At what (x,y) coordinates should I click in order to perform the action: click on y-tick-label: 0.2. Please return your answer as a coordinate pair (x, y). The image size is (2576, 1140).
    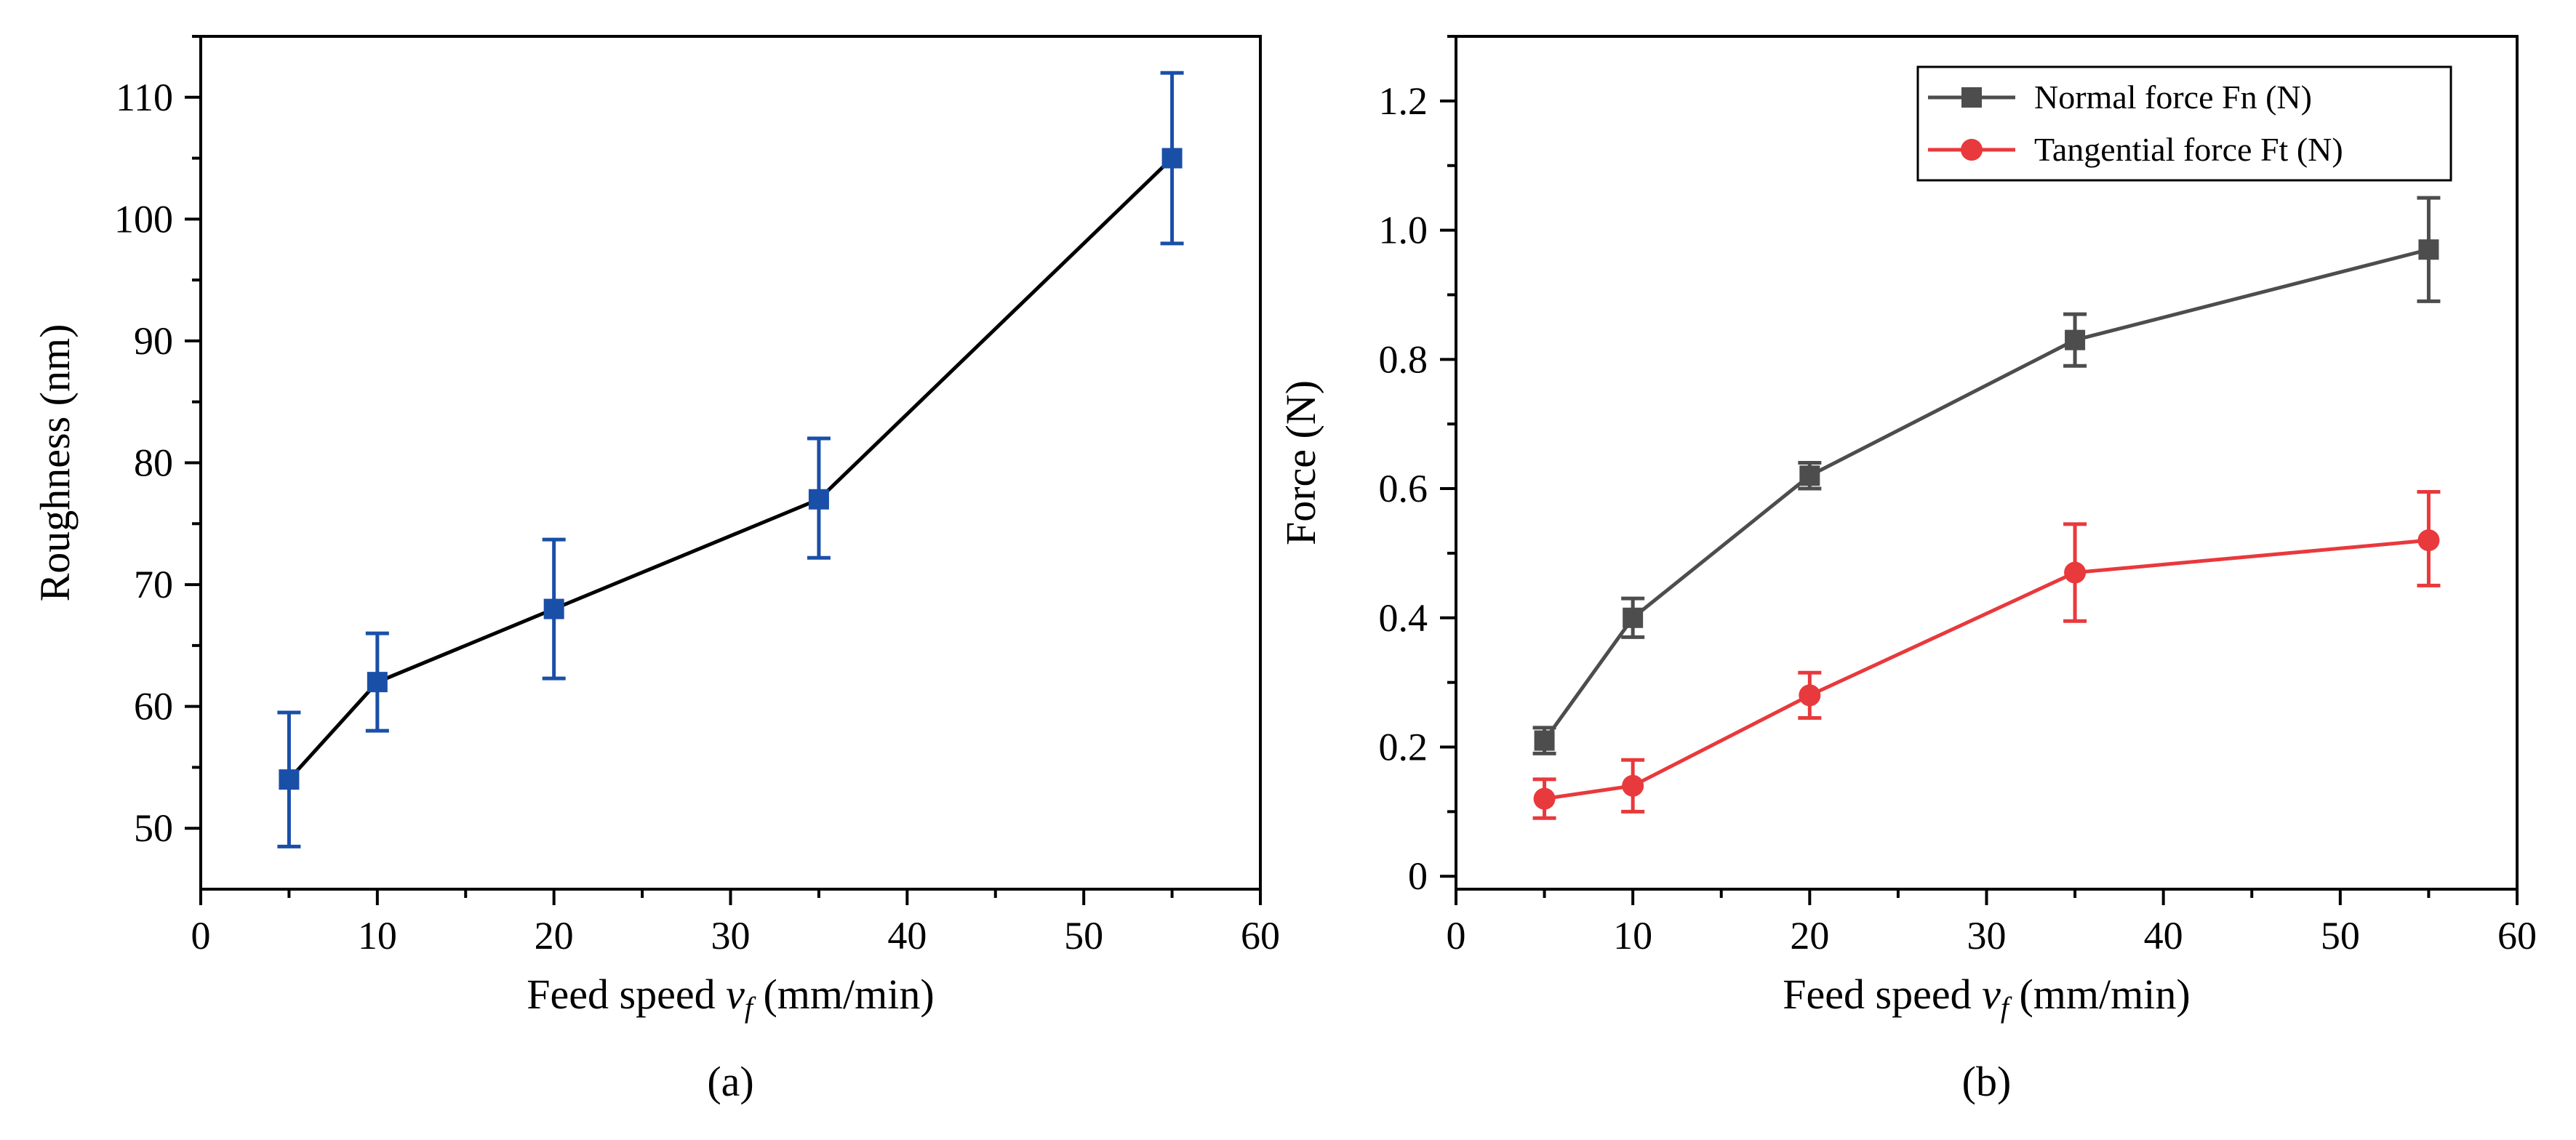
    Looking at the image, I should click on (1403, 747).